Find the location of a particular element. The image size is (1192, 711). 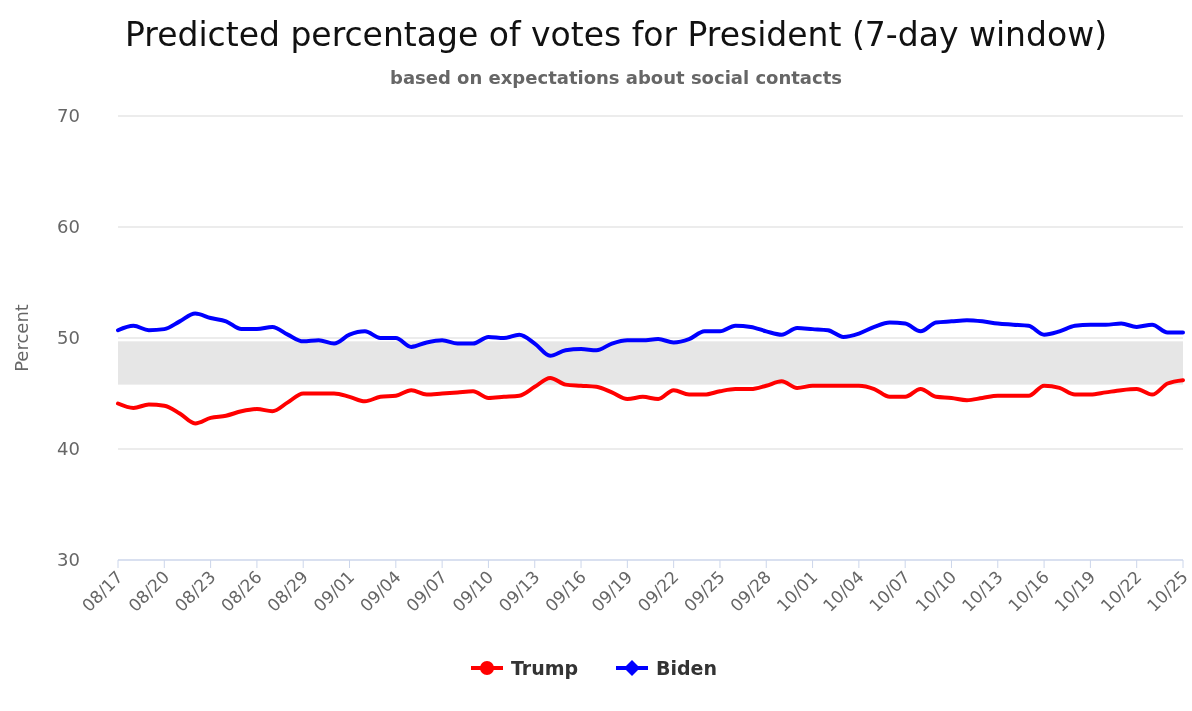

chart-subtitle: based on expectations about social contacts is located at coordinates (616, 77).